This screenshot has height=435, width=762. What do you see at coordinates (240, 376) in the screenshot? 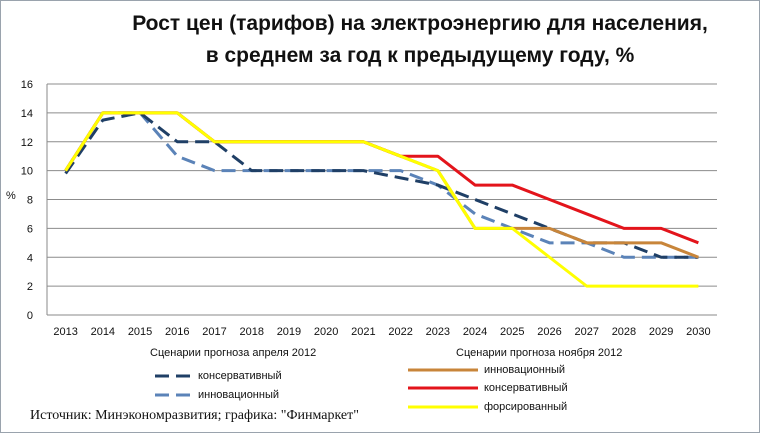
I see `legend-label-april-conservative: консервативный` at bounding box center [240, 376].